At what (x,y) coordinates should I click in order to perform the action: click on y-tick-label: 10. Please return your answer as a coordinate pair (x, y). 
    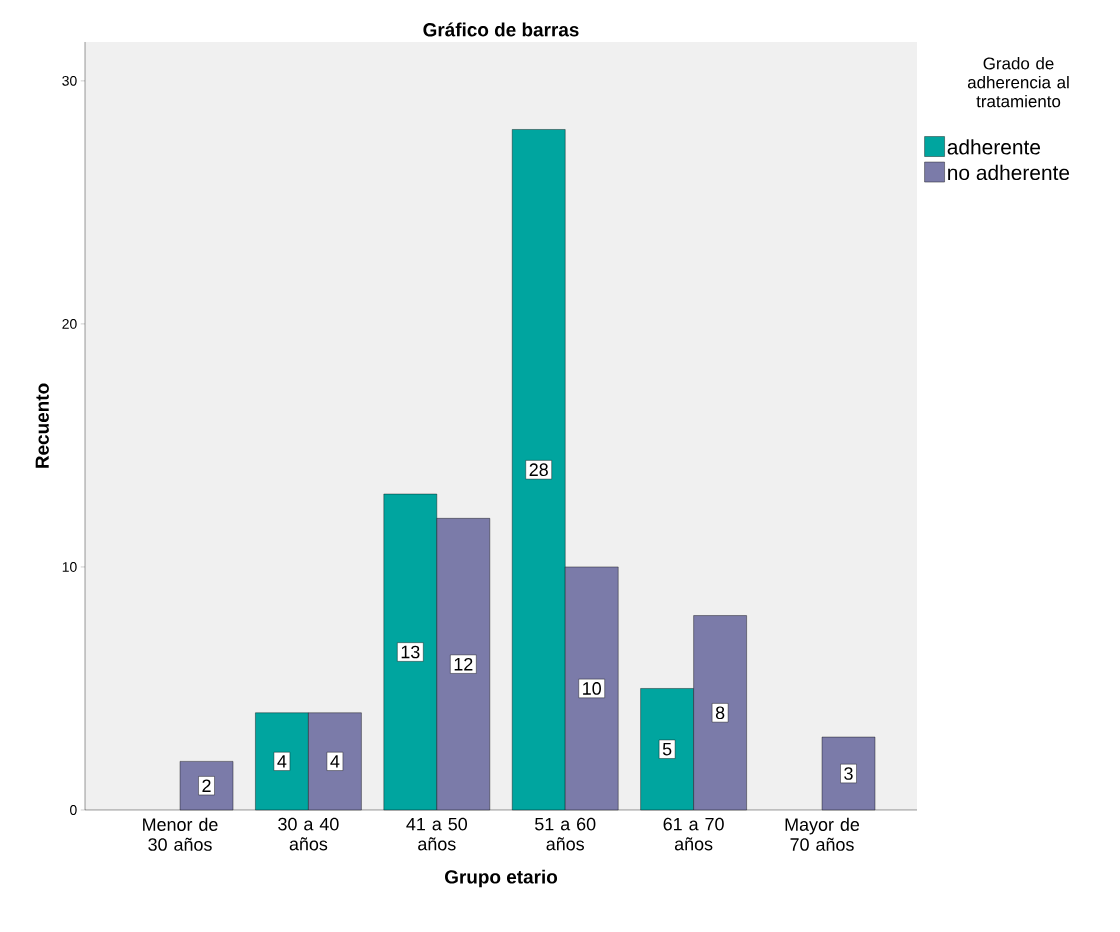
    Looking at the image, I should click on (69, 567).